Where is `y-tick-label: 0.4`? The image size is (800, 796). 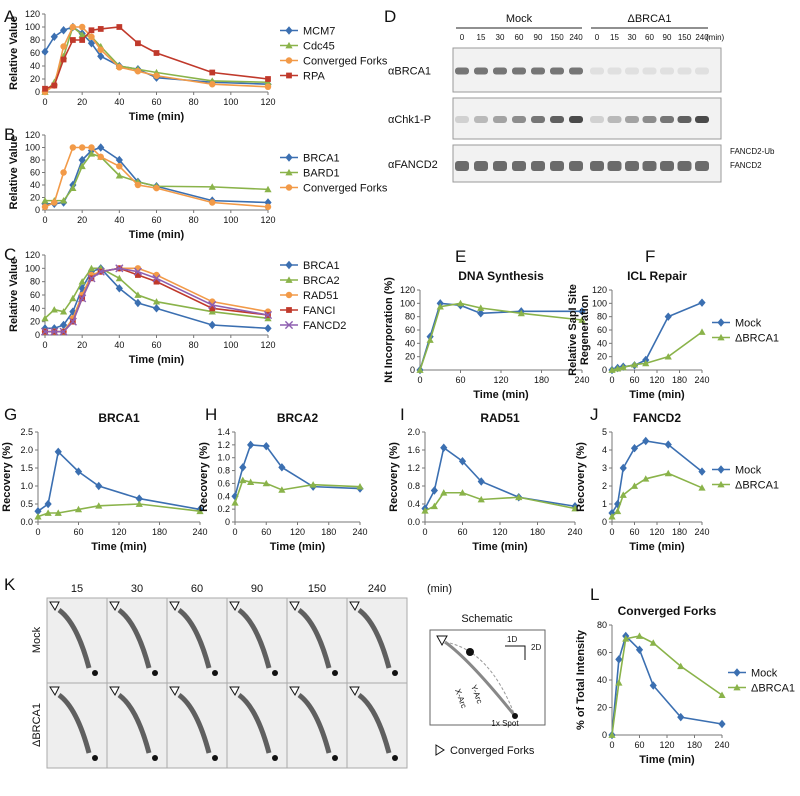
y-tick-label: 0.4 is located at coordinates (413, 504).